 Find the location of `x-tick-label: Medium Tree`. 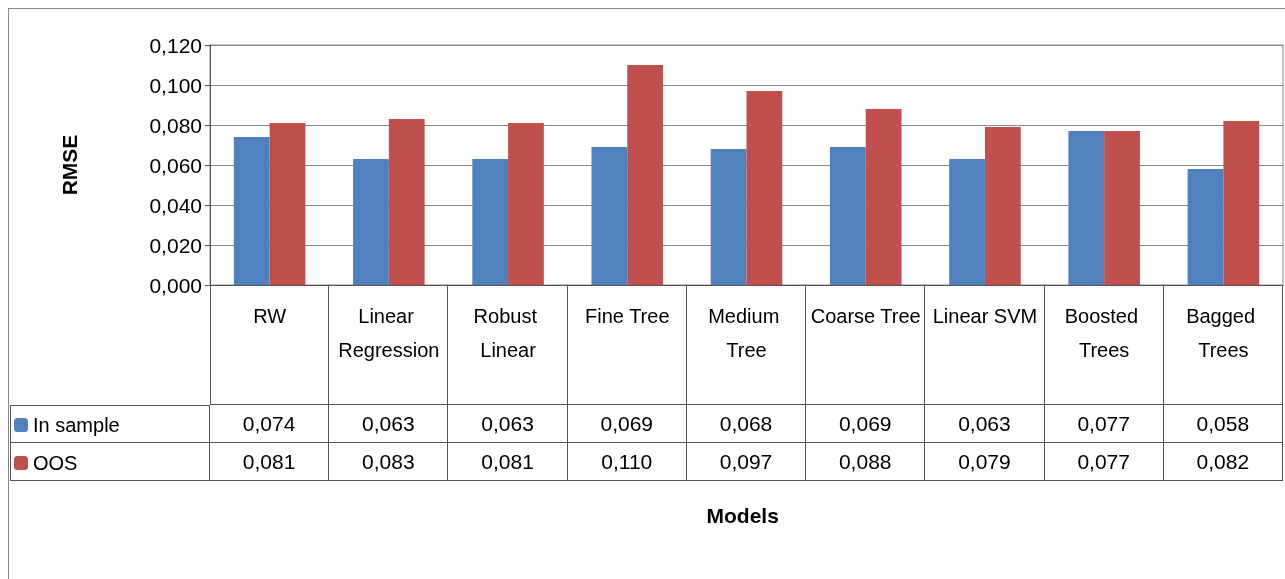

x-tick-label: Medium Tree is located at coordinates (746, 333).